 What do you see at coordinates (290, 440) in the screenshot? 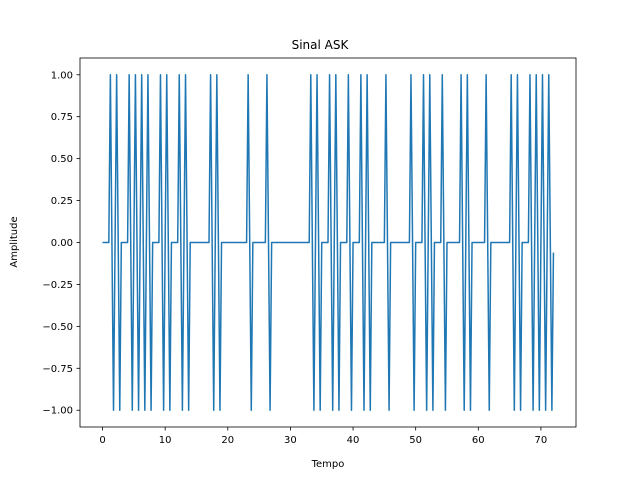
I see `x-tick-label: 30` at bounding box center [290, 440].